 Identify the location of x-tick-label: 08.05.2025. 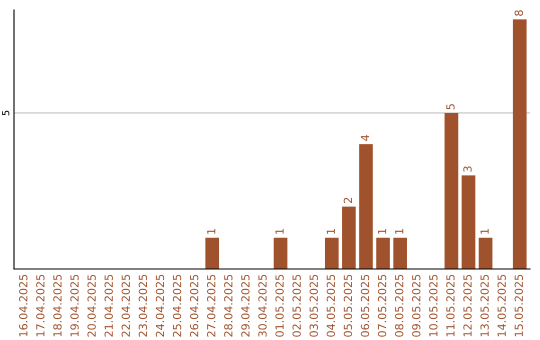
(399, 305).